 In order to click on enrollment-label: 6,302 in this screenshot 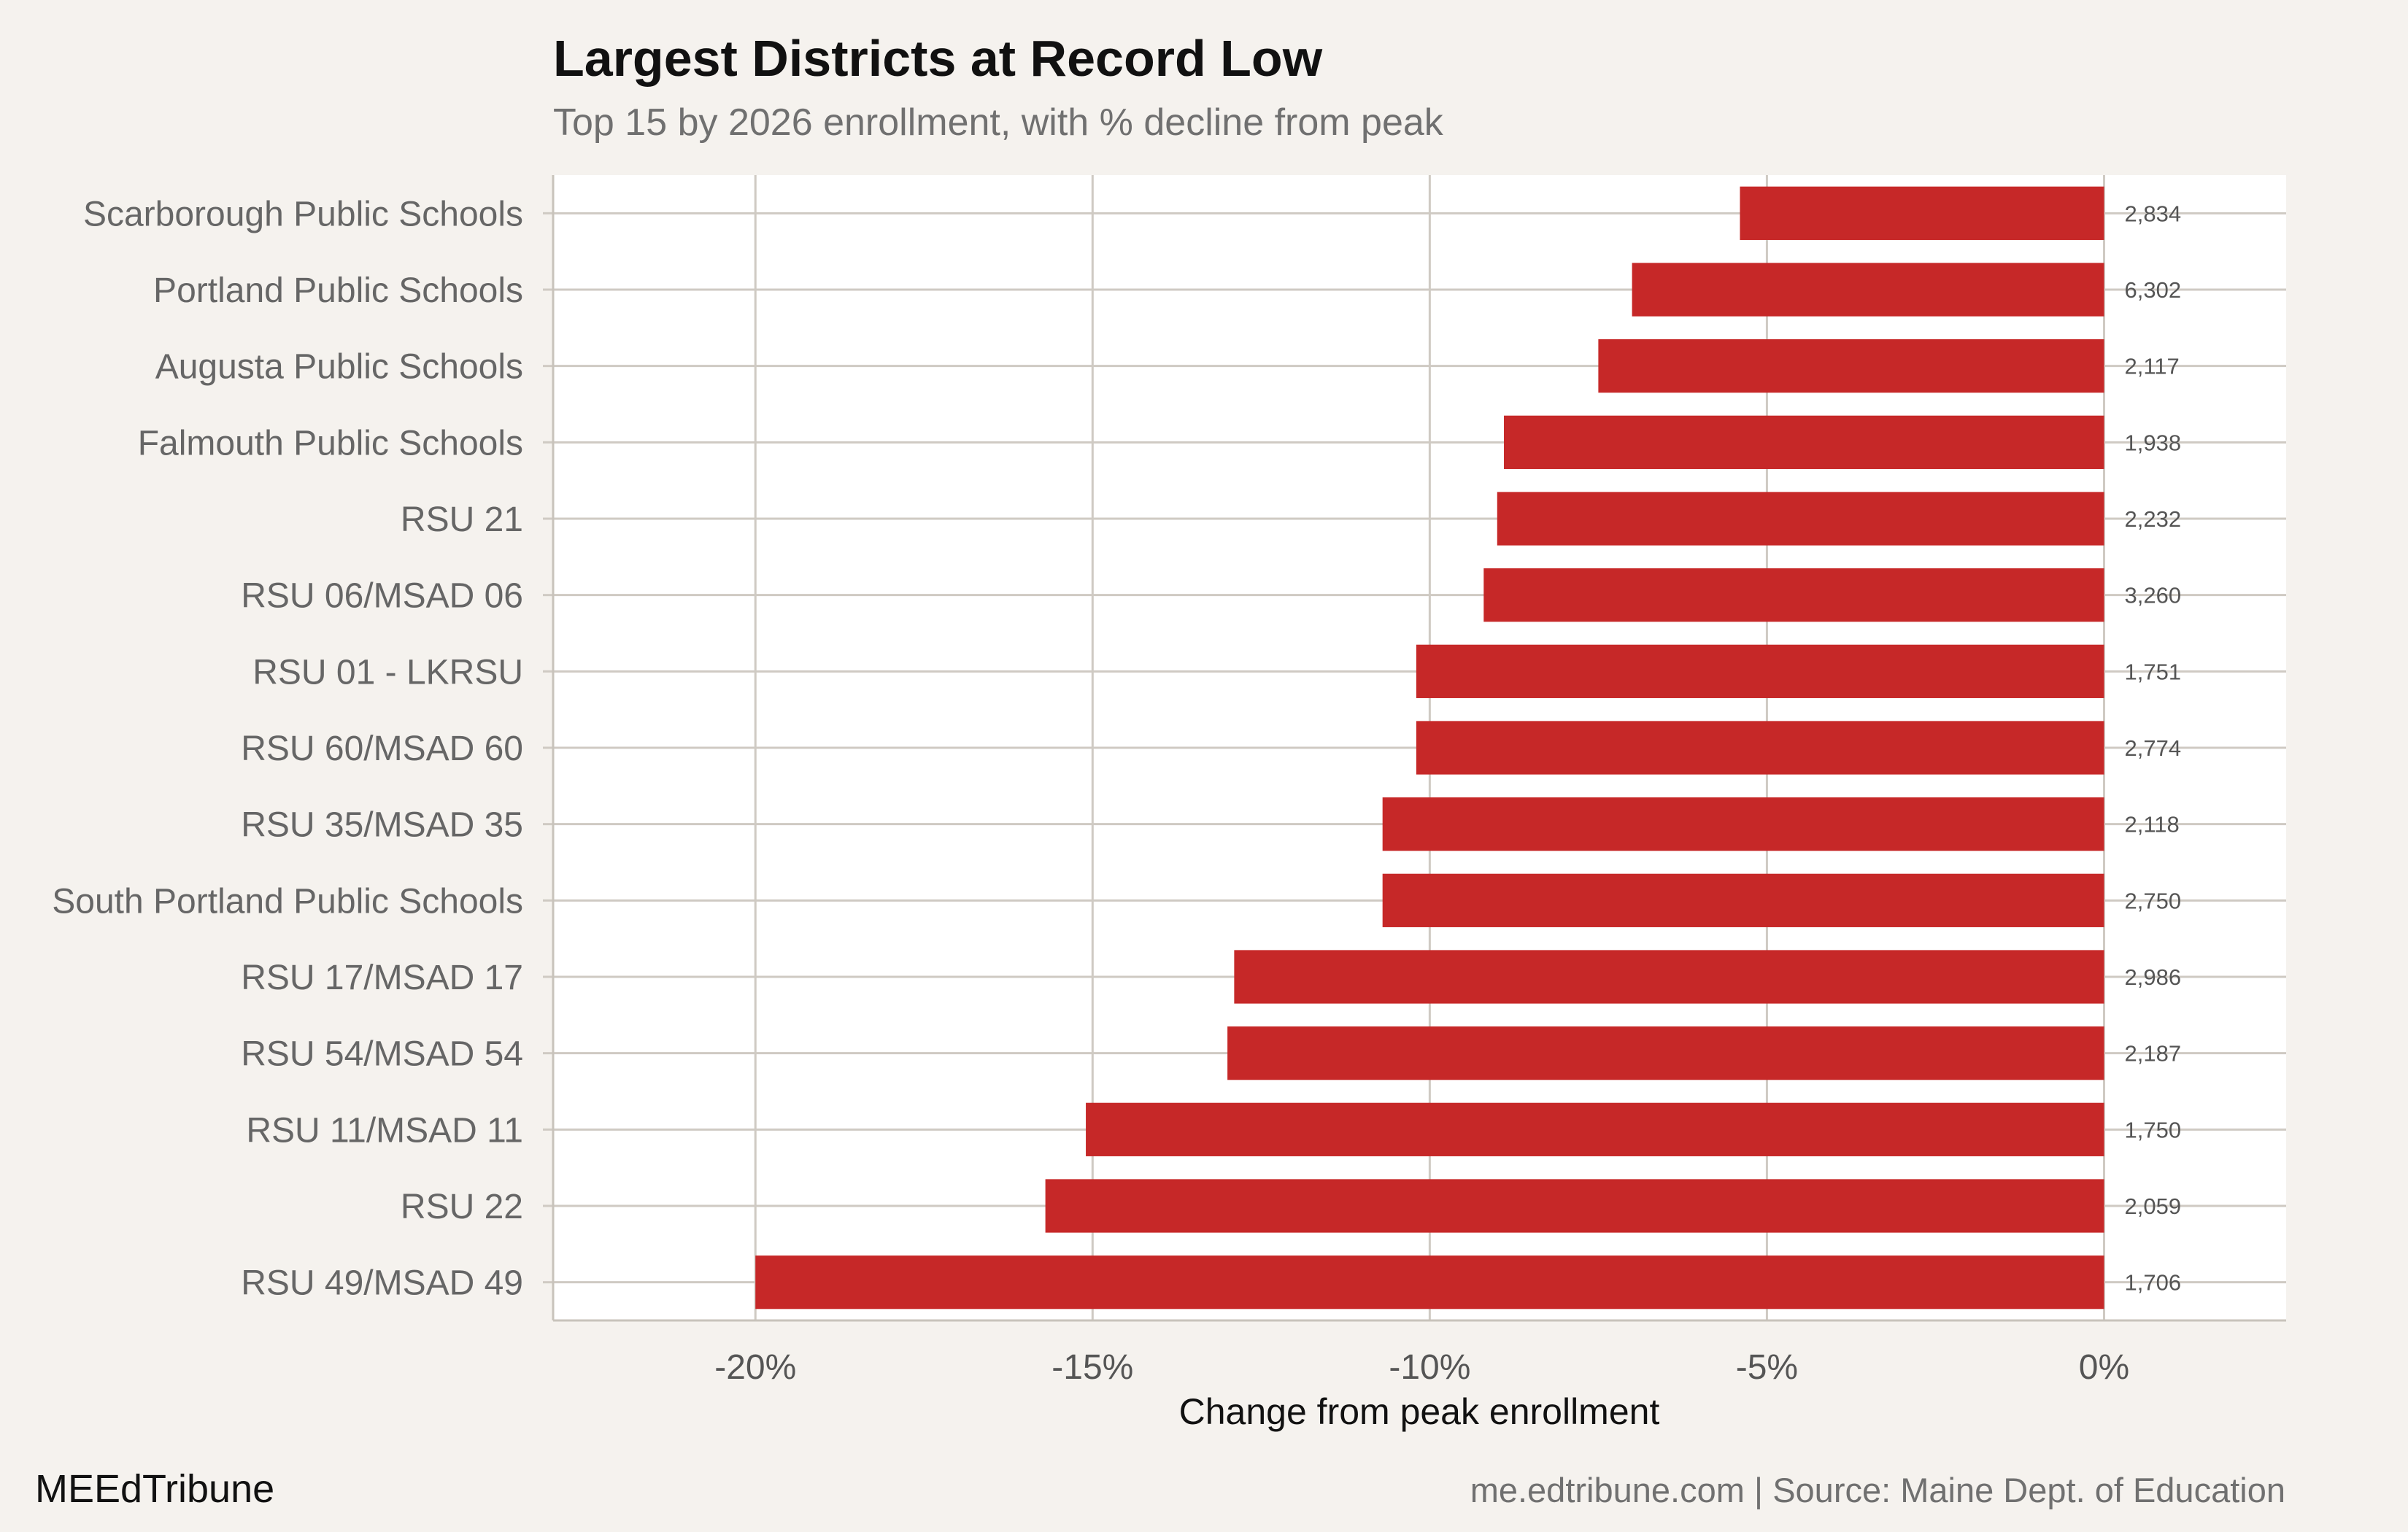, I will do `click(2152, 290)`.